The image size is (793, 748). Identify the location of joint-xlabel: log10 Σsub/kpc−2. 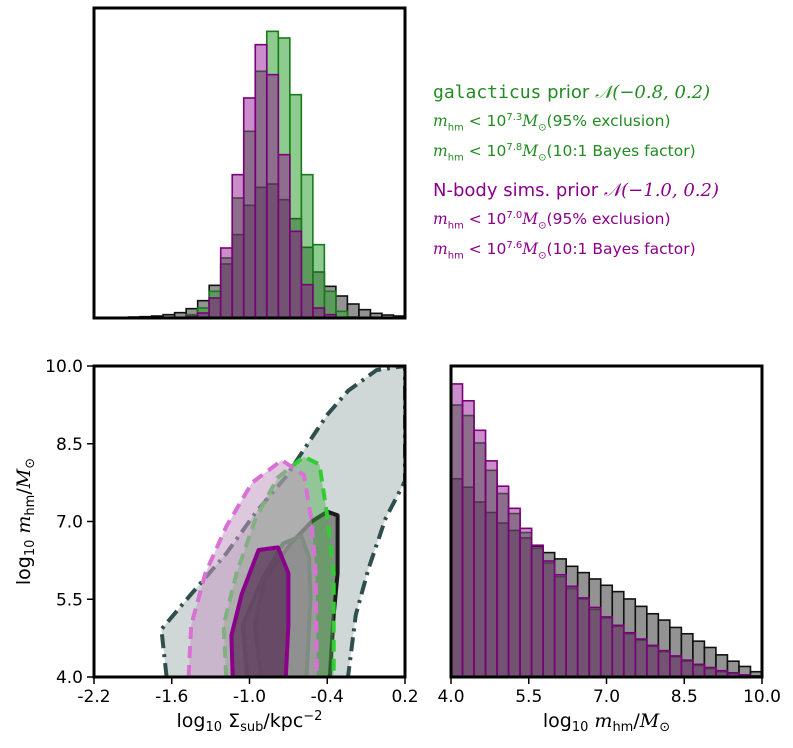
(250, 722).